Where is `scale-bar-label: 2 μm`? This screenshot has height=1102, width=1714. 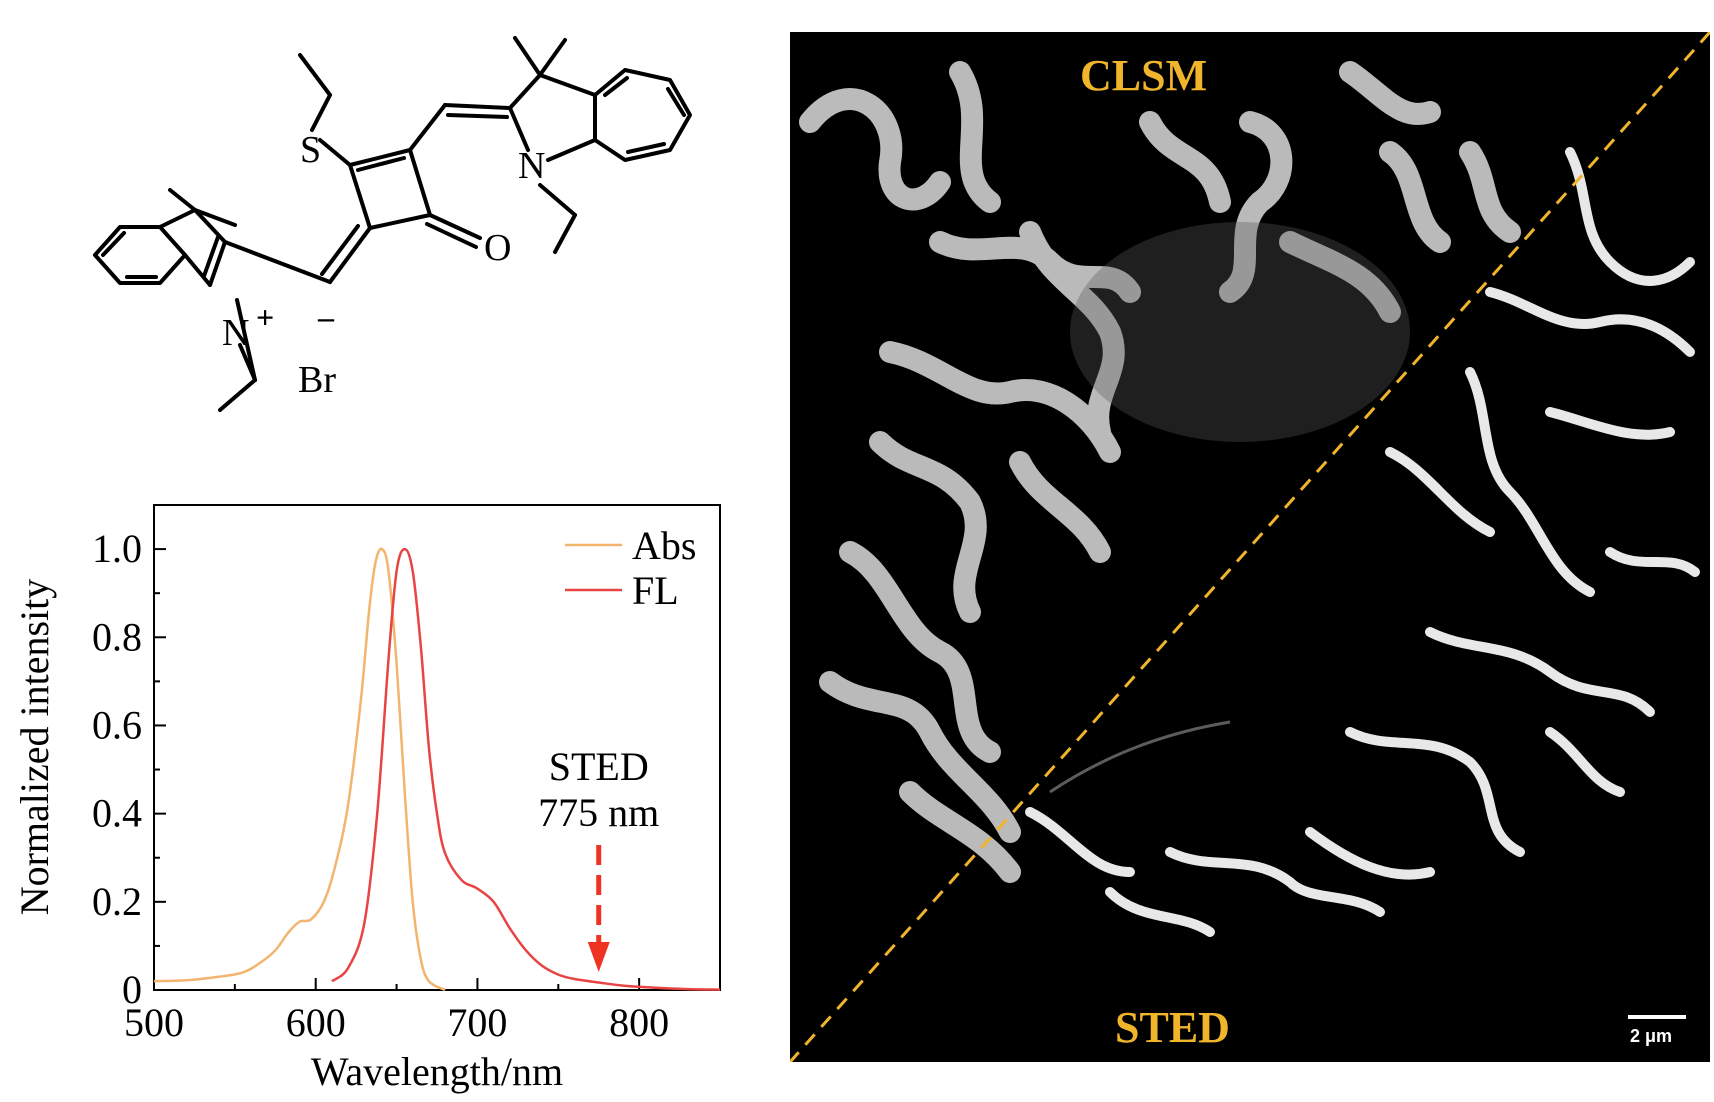
scale-bar-label: 2 μm is located at coordinates (1651, 1036).